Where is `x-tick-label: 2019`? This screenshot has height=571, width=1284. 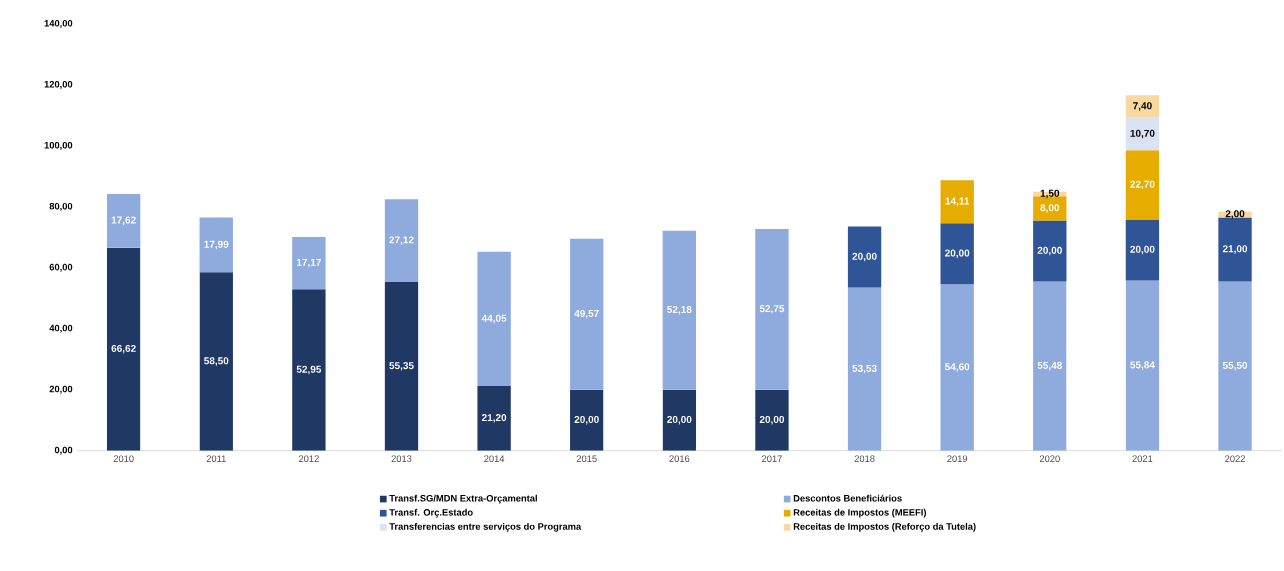
x-tick-label: 2019 is located at coordinates (957, 459).